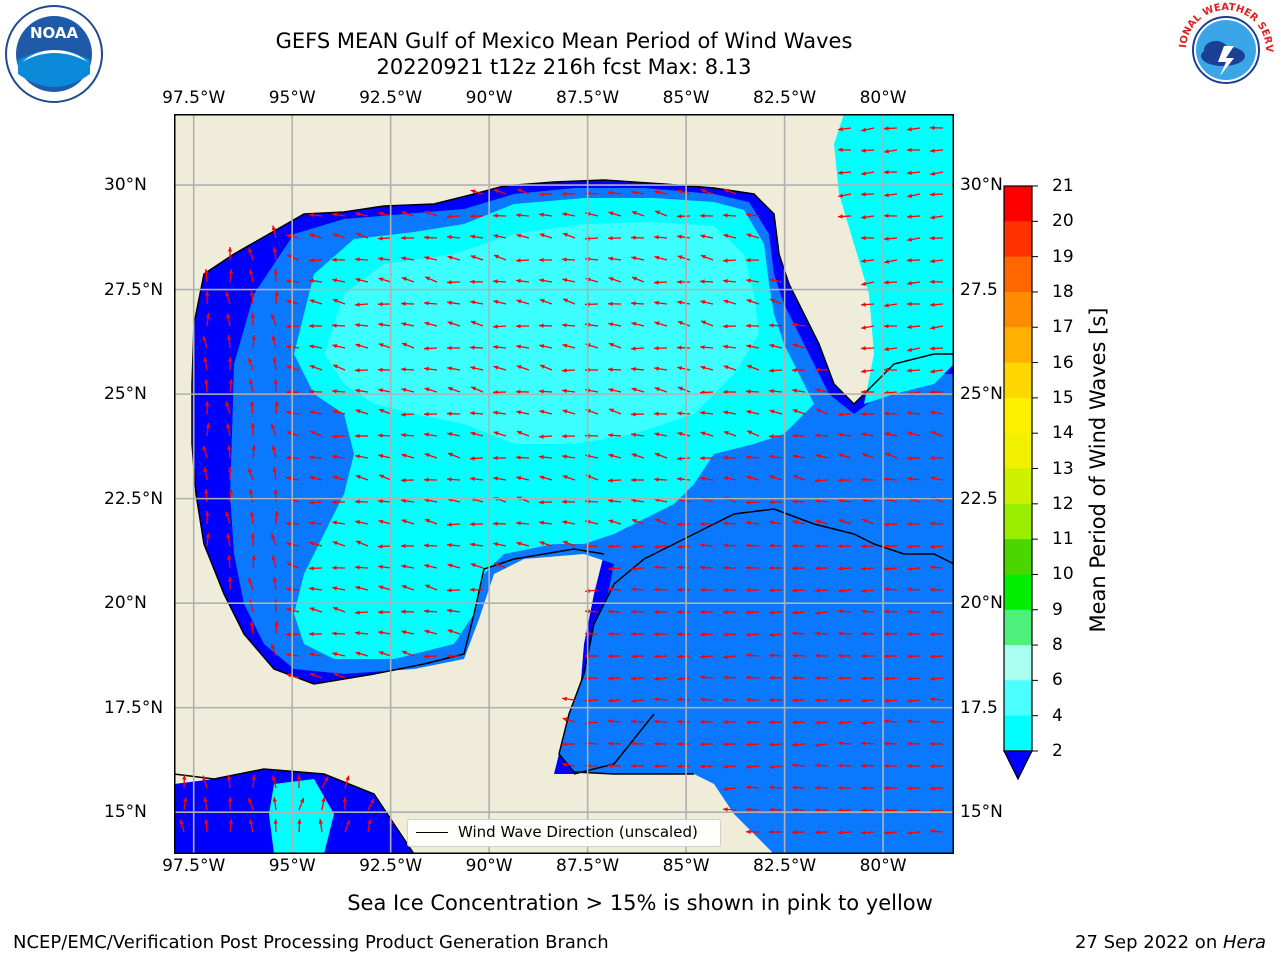 The height and width of the screenshot is (960, 1280). I want to click on lon-tick-top: 95°W, so click(292, 98).